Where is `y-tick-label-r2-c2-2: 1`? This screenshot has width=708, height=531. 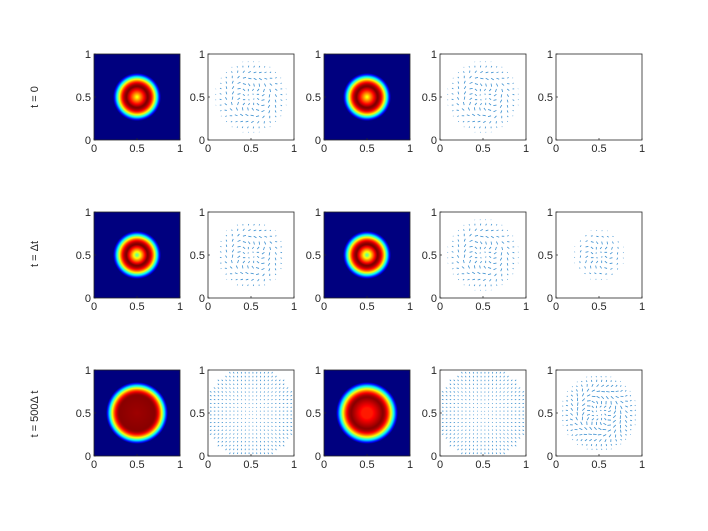
y-tick-label-r2-c2-2: 1 is located at coordinates (318, 371).